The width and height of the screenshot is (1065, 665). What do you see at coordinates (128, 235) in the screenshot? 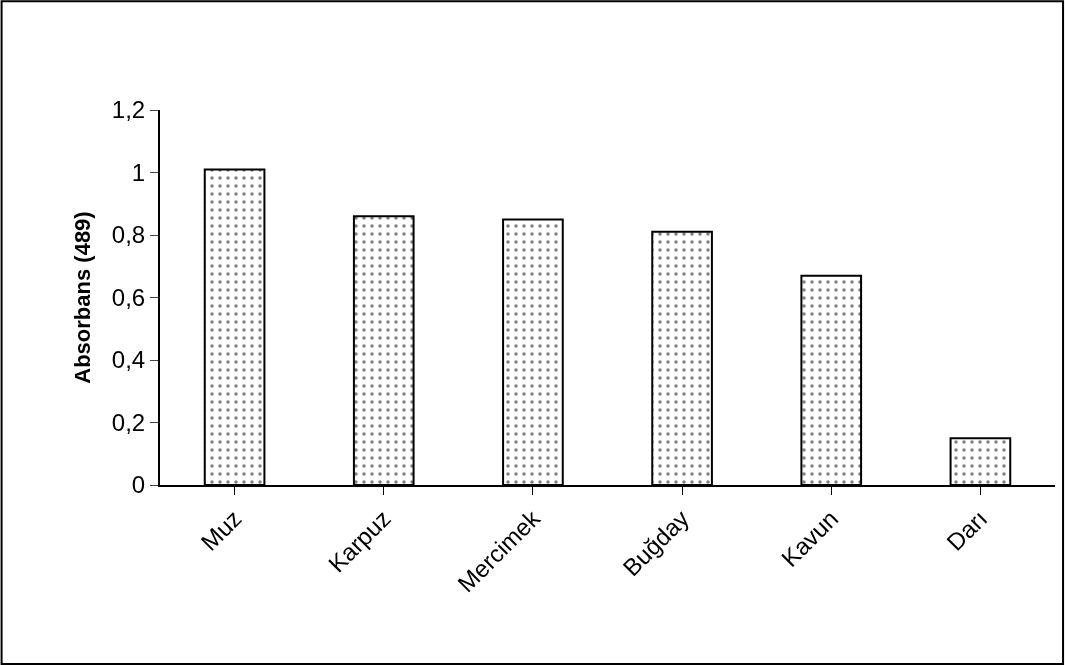
I see `y-tick-label: 0,8` at bounding box center [128, 235].